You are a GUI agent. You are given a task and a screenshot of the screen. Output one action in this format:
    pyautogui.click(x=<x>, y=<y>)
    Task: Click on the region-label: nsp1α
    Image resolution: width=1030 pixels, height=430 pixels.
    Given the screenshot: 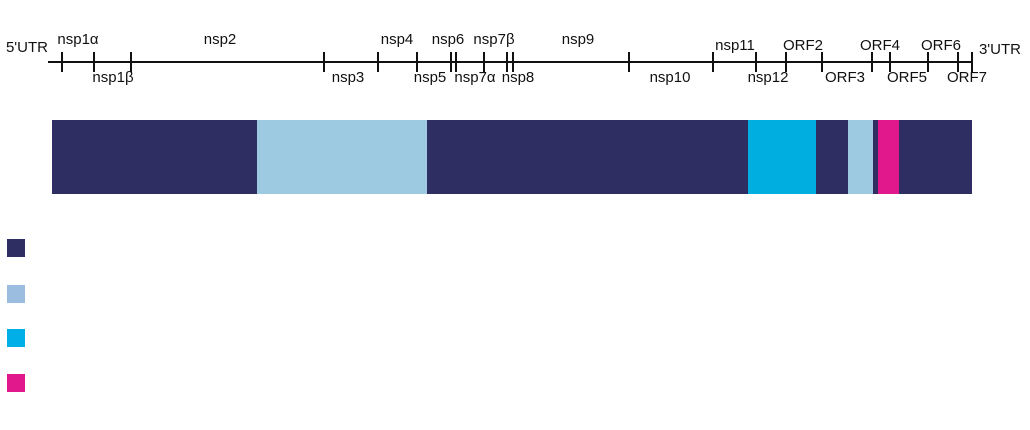 What is the action you would take?
    pyautogui.click(x=78, y=39)
    